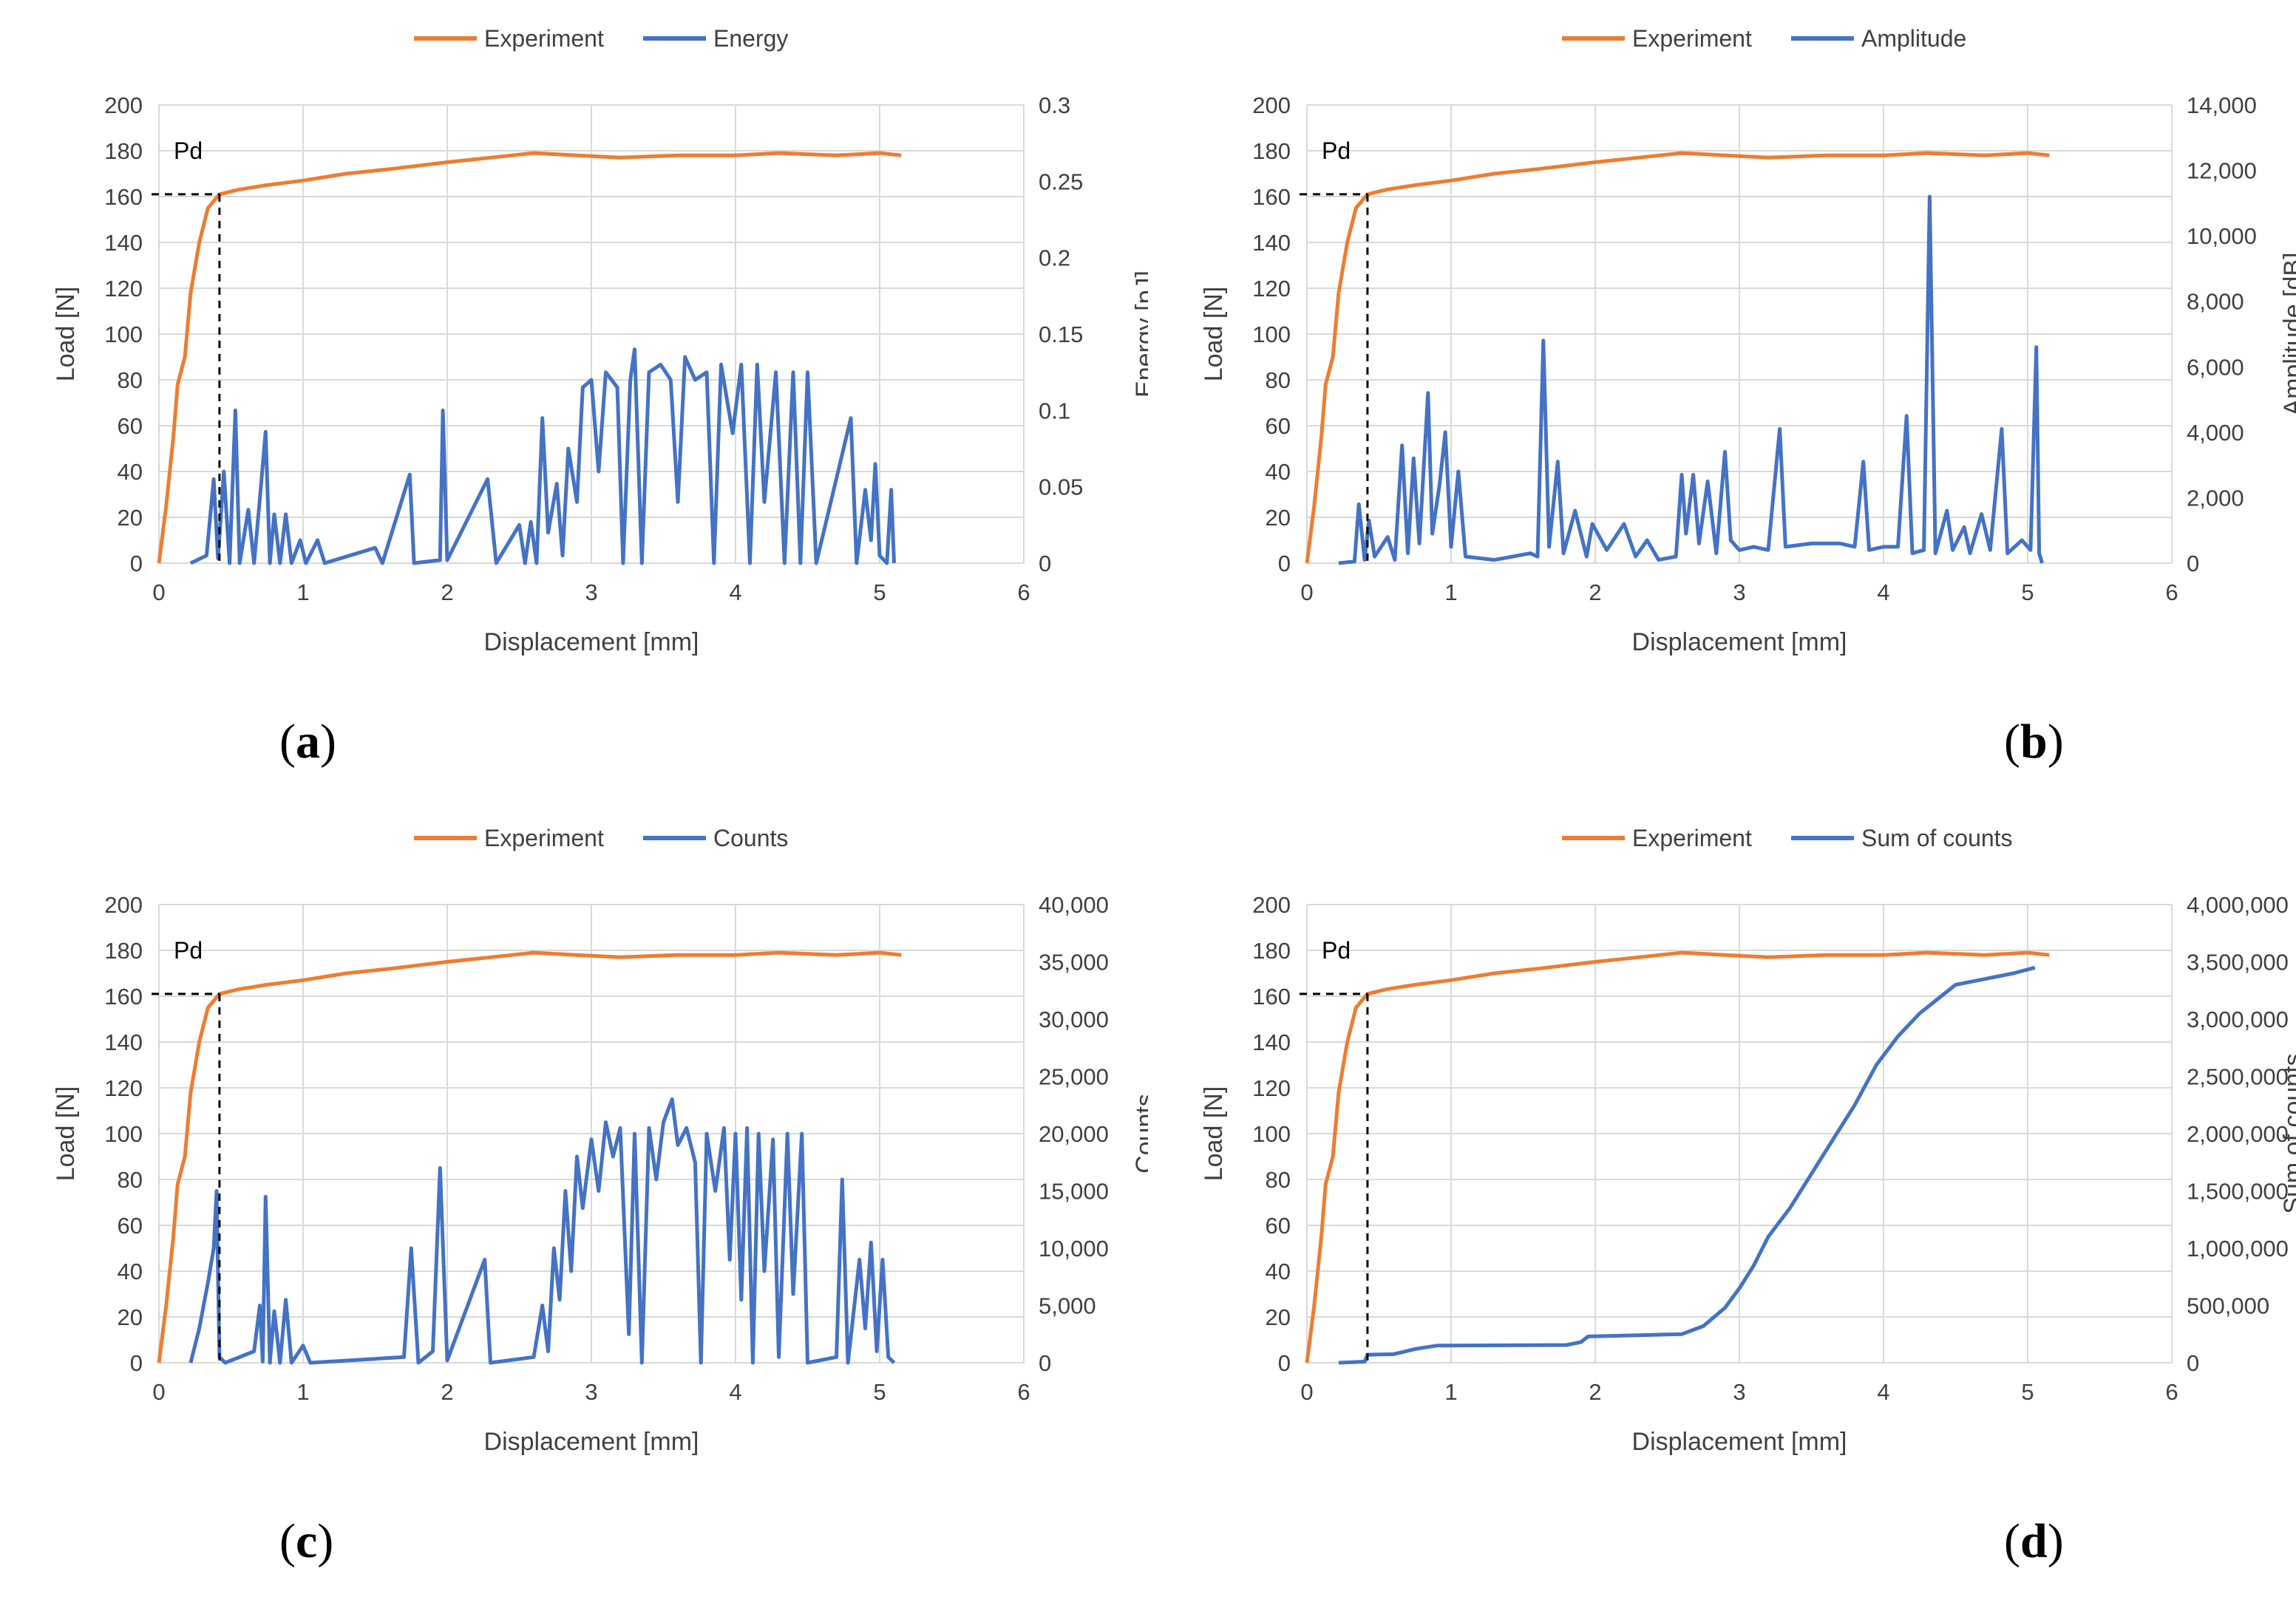  What do you see at coordinates (1214, 1134) in the screenshot?
I see `y-axis-title: Load [N]` at bounding box center [1214, 1134].